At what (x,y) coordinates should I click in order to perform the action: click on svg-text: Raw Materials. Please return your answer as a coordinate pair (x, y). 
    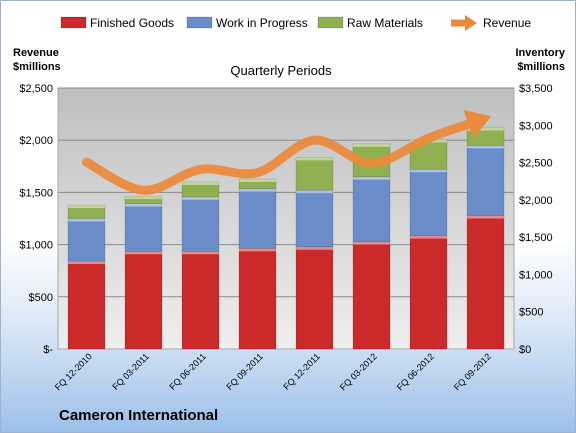
    Looking at the image, I should click on (385, 23).